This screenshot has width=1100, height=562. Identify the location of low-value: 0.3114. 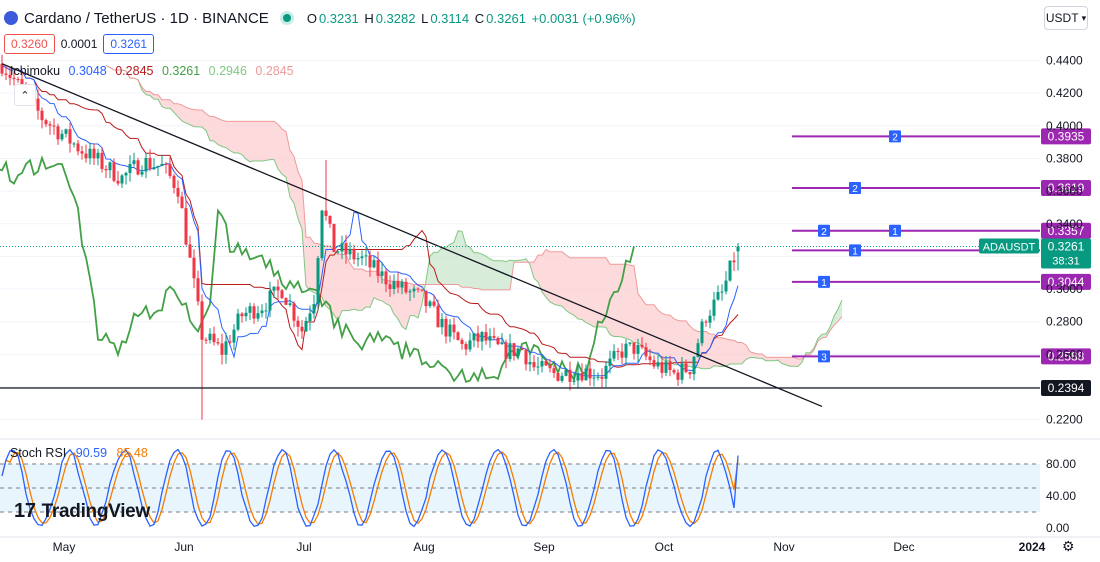
(450, 18).